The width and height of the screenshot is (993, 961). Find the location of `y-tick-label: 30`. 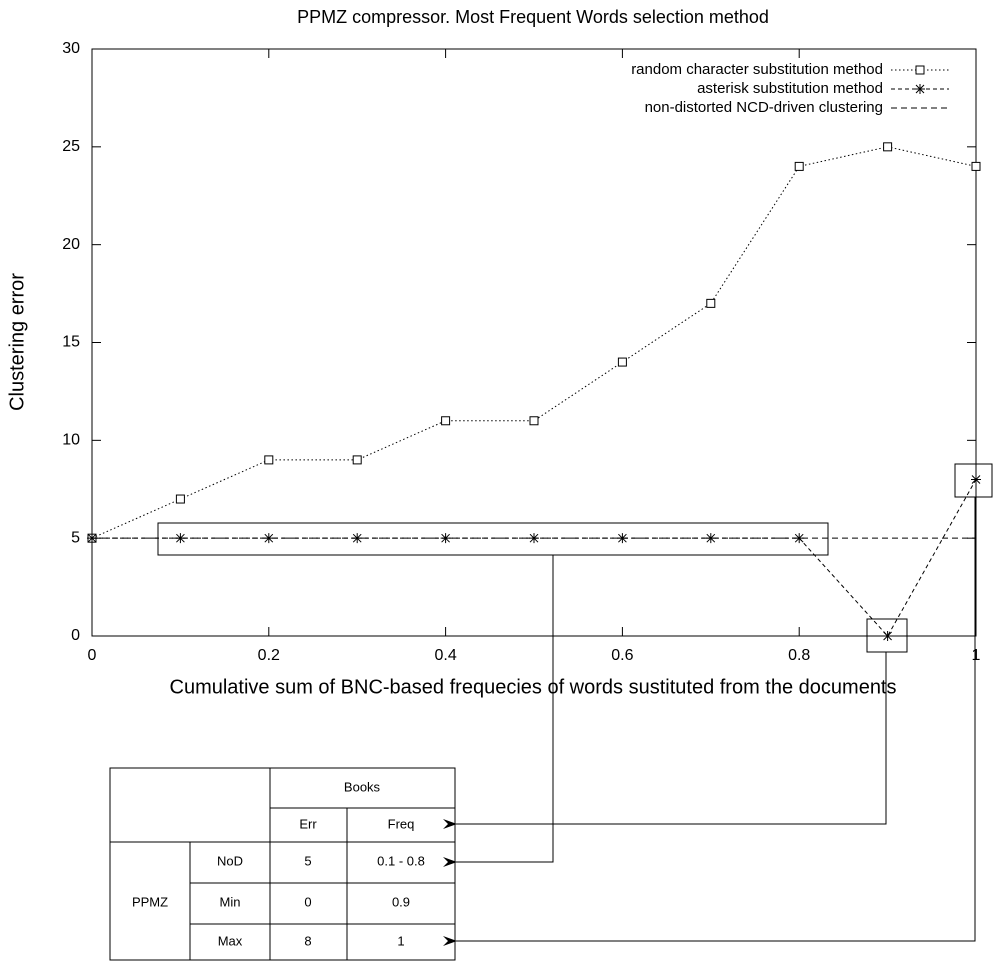

y-tick-label: 30 is located at coordinates (71, 48).